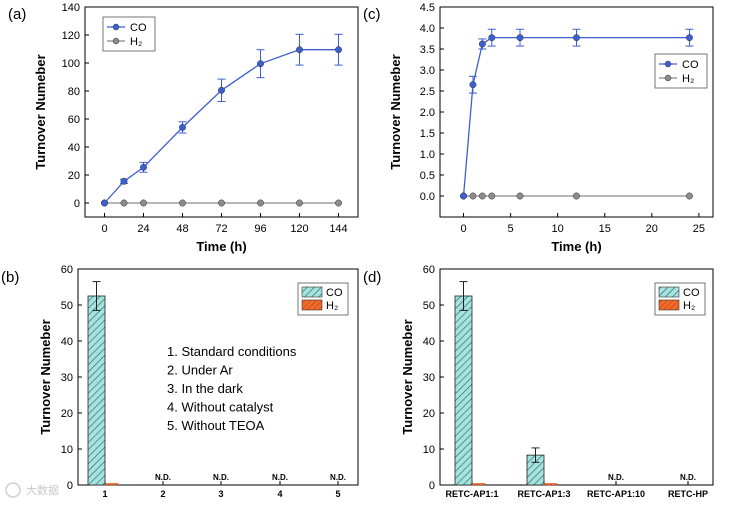  I want to click on y-tick-label: 30, so click(67, 378).